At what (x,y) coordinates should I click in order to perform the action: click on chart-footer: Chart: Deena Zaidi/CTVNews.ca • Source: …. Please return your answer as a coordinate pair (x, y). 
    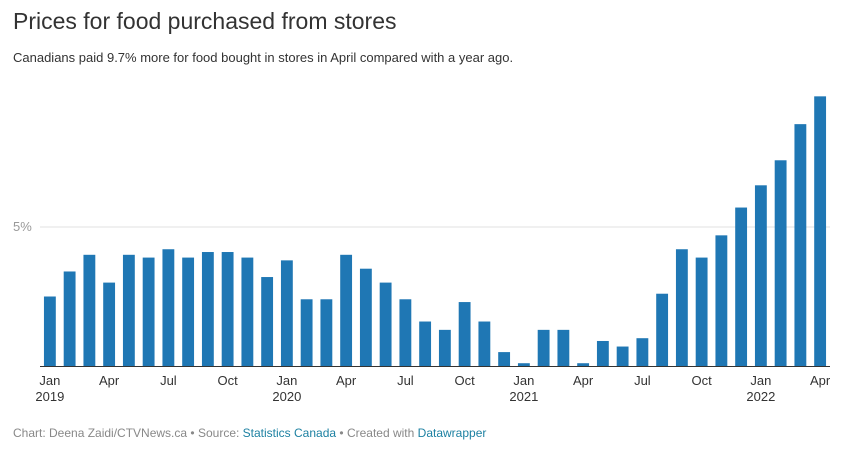
    Looking at the image, I should click on (249, 433).